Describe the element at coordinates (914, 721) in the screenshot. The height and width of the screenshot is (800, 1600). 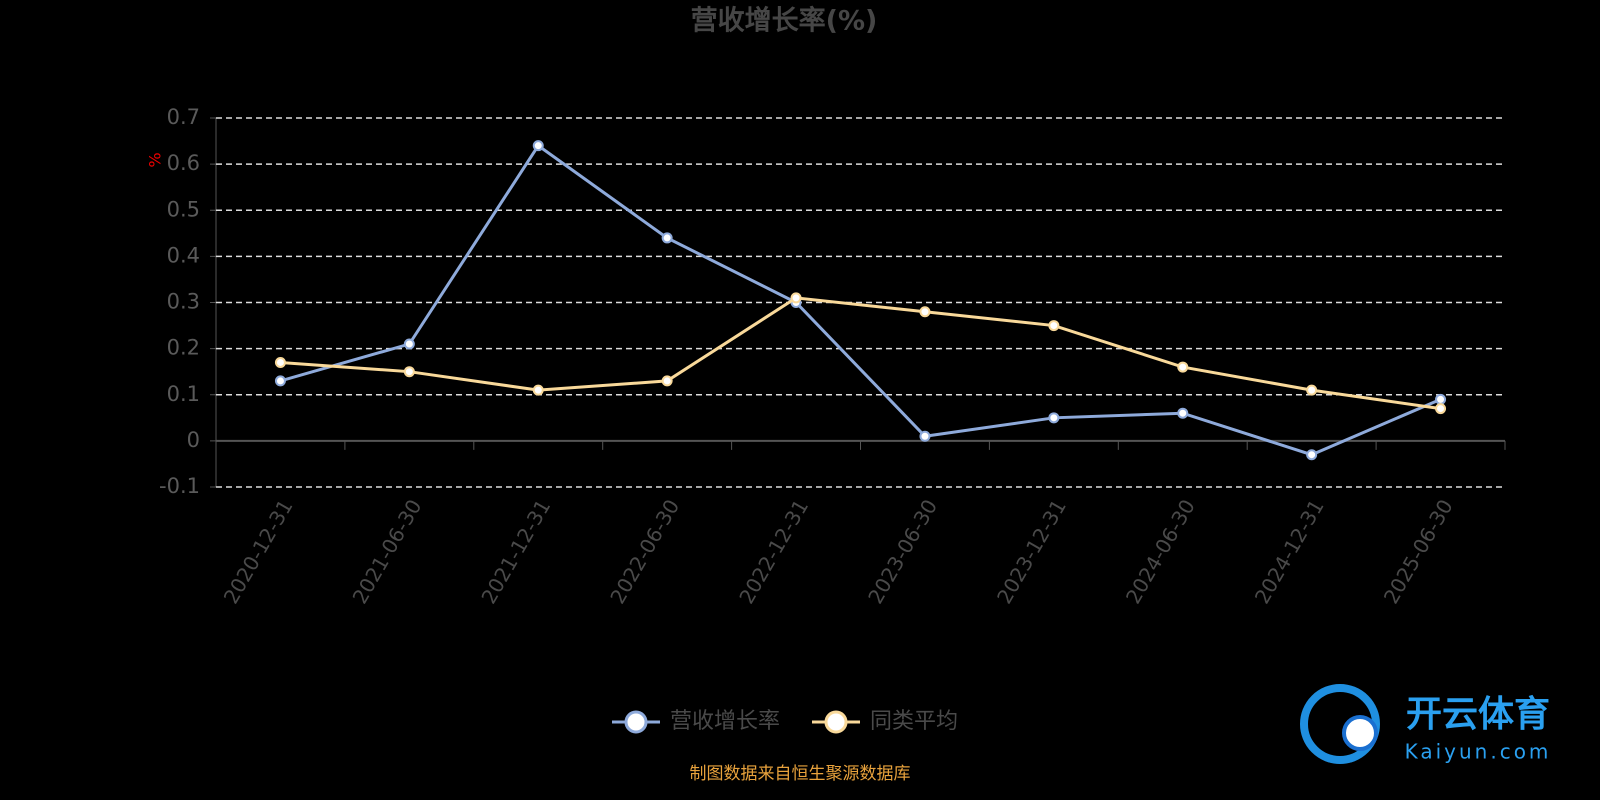
I see `legend-label: 同类平均` at that location.